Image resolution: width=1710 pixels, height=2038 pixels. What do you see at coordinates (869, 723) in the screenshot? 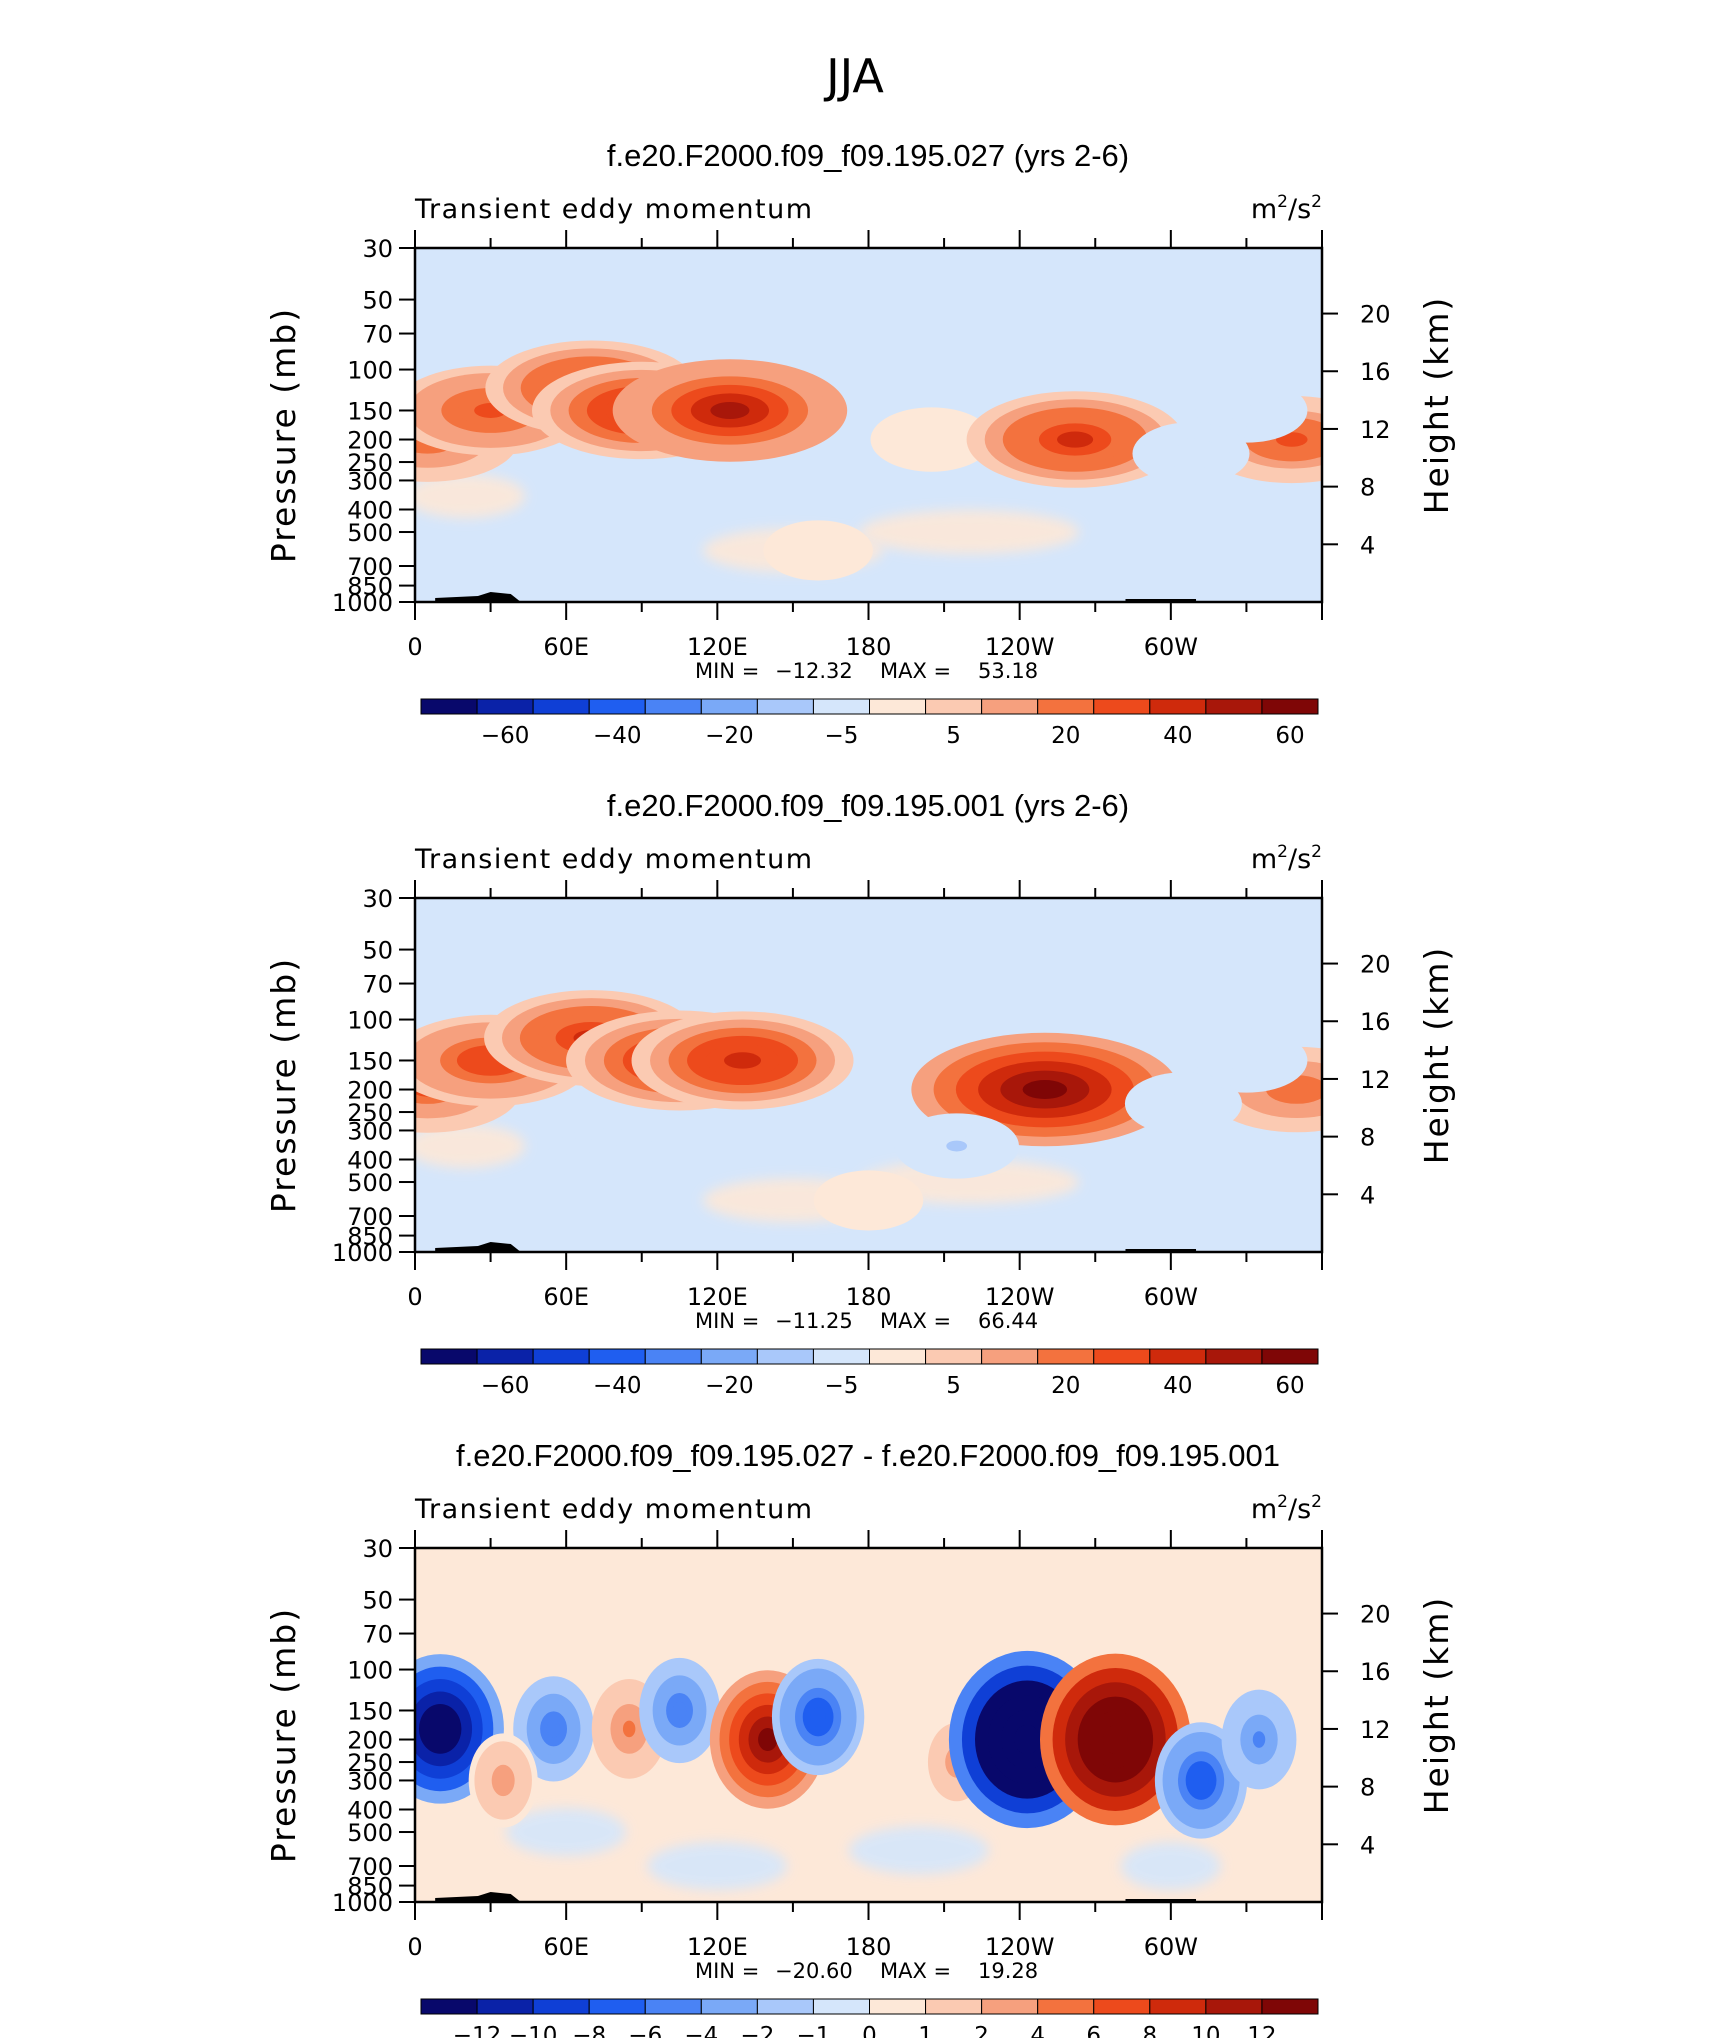
I see `colorbar: −60 −40 −20 −5 5 20 40 60` at bounding box center [869, 723].